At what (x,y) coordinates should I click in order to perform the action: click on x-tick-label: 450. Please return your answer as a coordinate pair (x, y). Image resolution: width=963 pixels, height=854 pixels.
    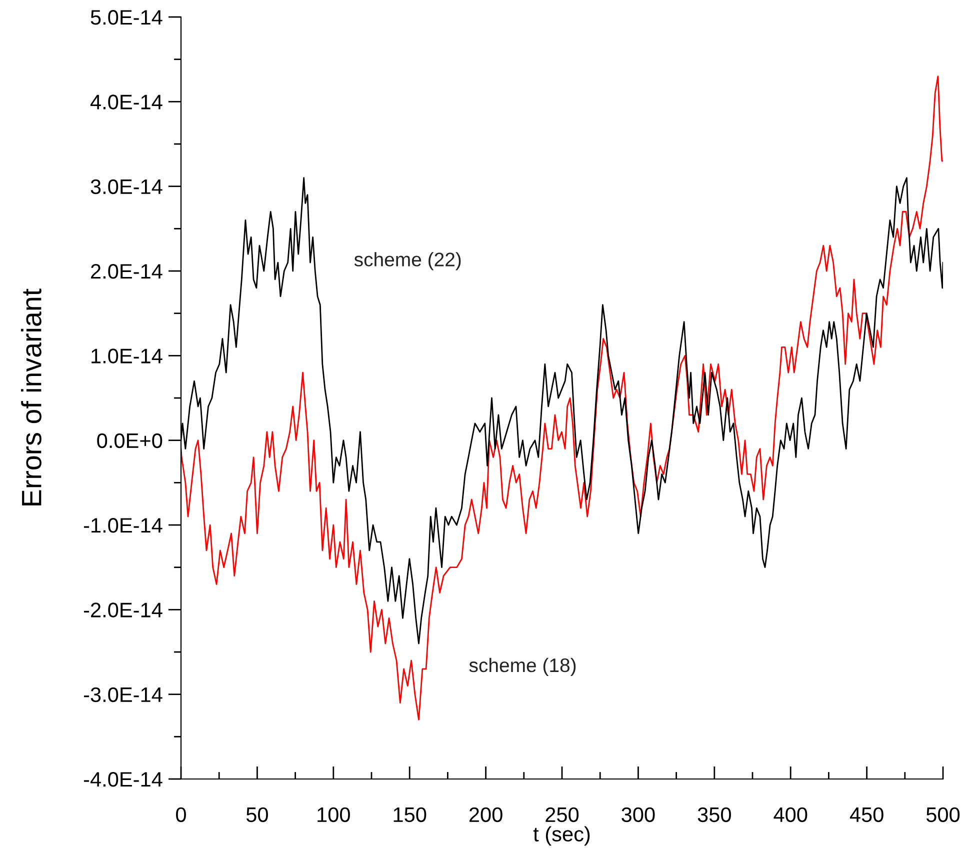
    Looking at the image, I should click on (867, 814).